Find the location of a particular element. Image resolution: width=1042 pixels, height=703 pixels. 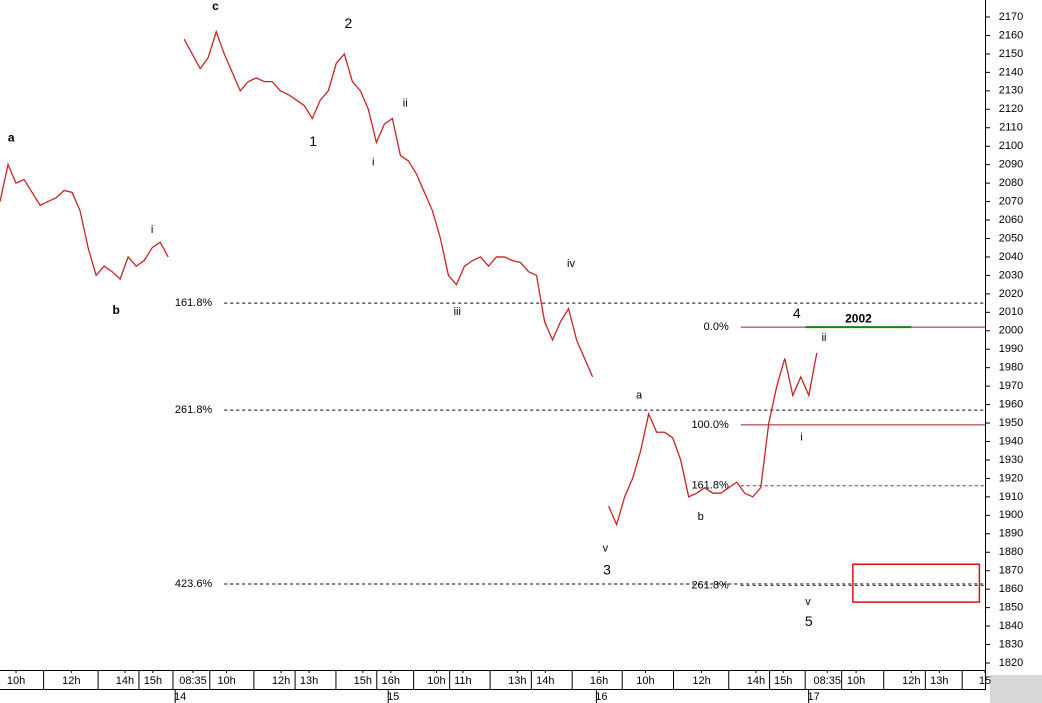

y-tick-label: 1950 is located at coordinates (1011, 423).